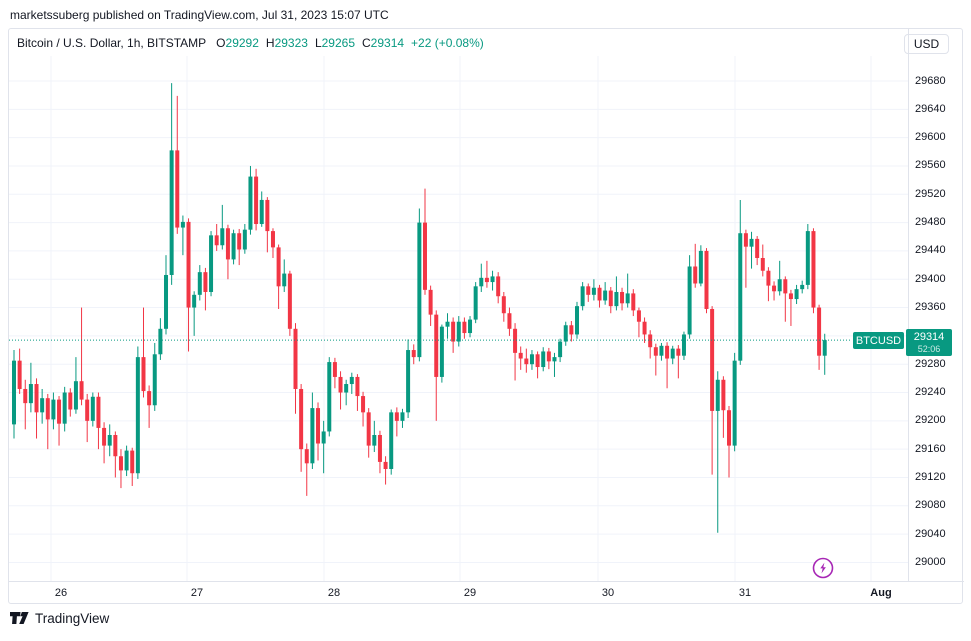 The height and width of the screenshot is (641, 971). Describe the element at coordinates (447, 42) in the screenshot. I see `change-readout: +22 (+0.08%)` at that location.